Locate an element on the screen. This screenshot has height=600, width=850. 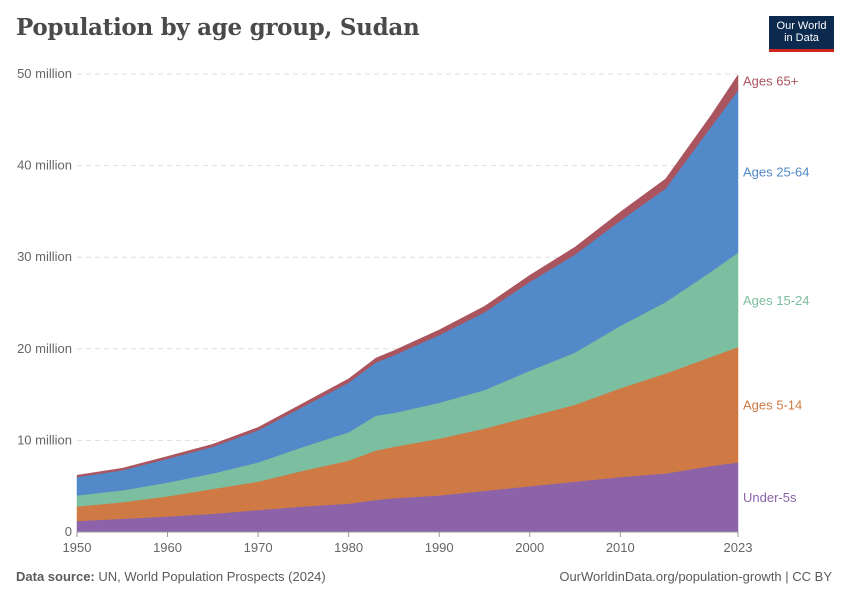
series-label: Ages 65+ is located at coordinates (770, 80).